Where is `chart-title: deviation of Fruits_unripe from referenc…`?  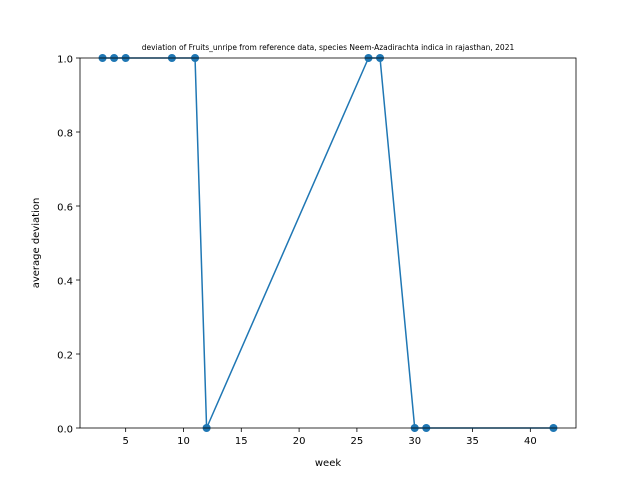
chart-title: deviation of Fruits_unripe from referenc… is located at coordinates (328, 47).